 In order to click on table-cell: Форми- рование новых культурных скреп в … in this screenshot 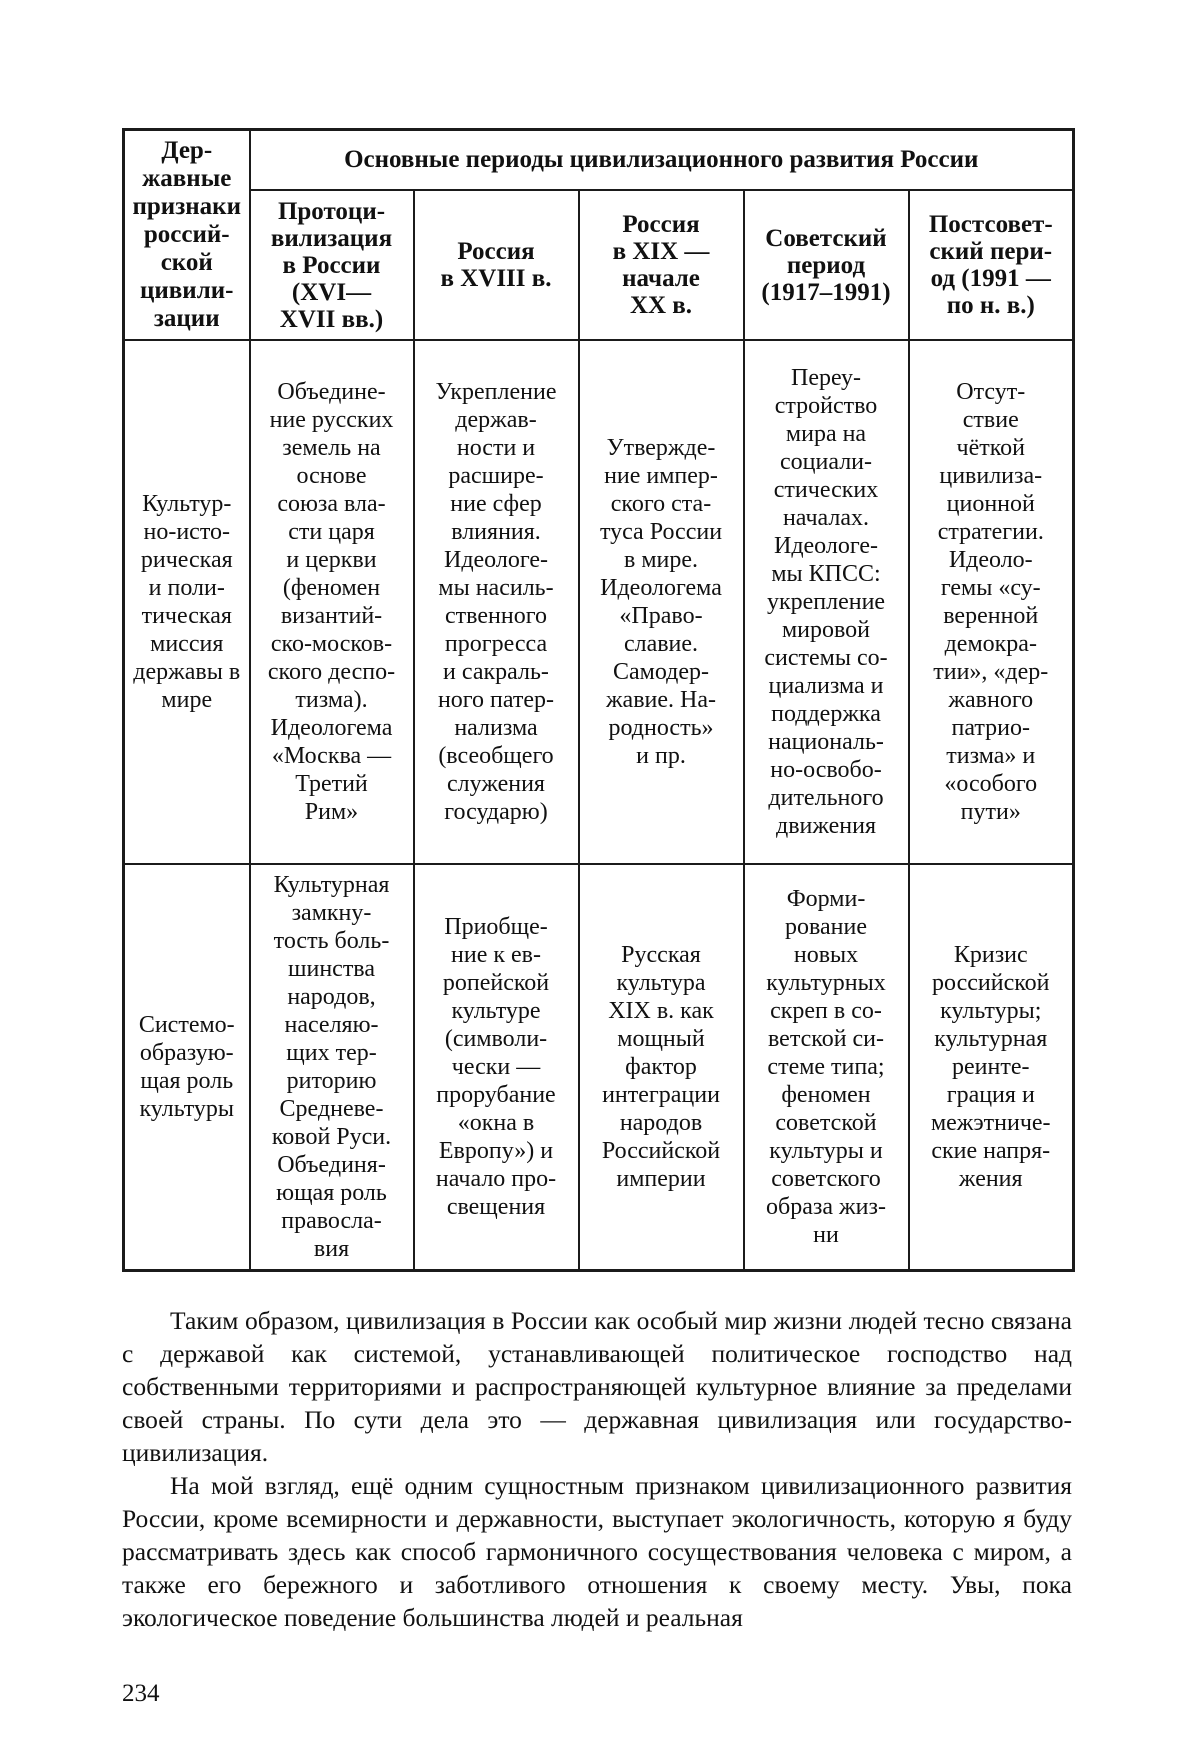, I will do `click(826, 1067)`.